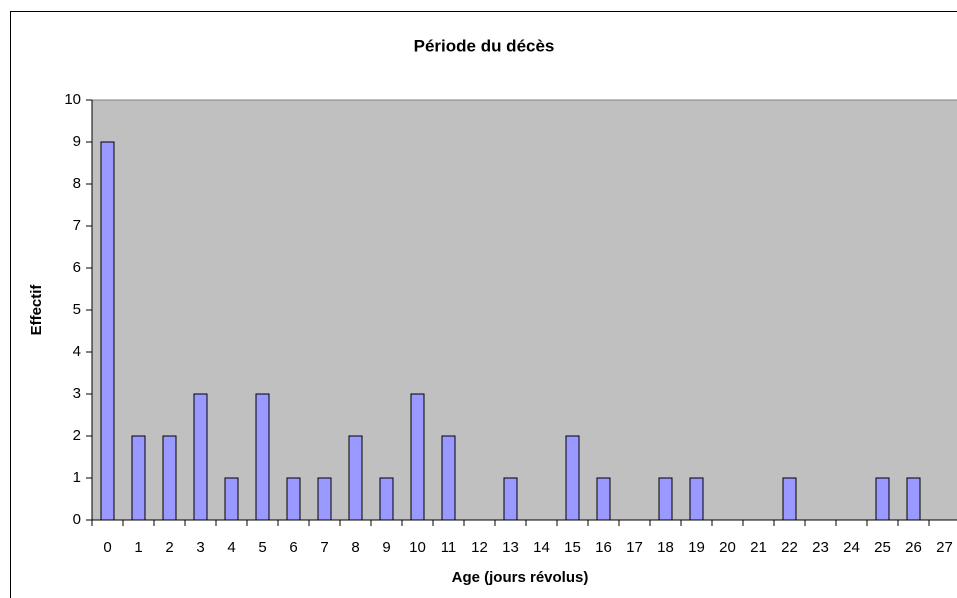 The height and width of the screenshot is (598, 957). What do you see at coordinates (913, 547) in the screenshot?
I see `x-tick-label: 26` at bounding box center [913, 547].